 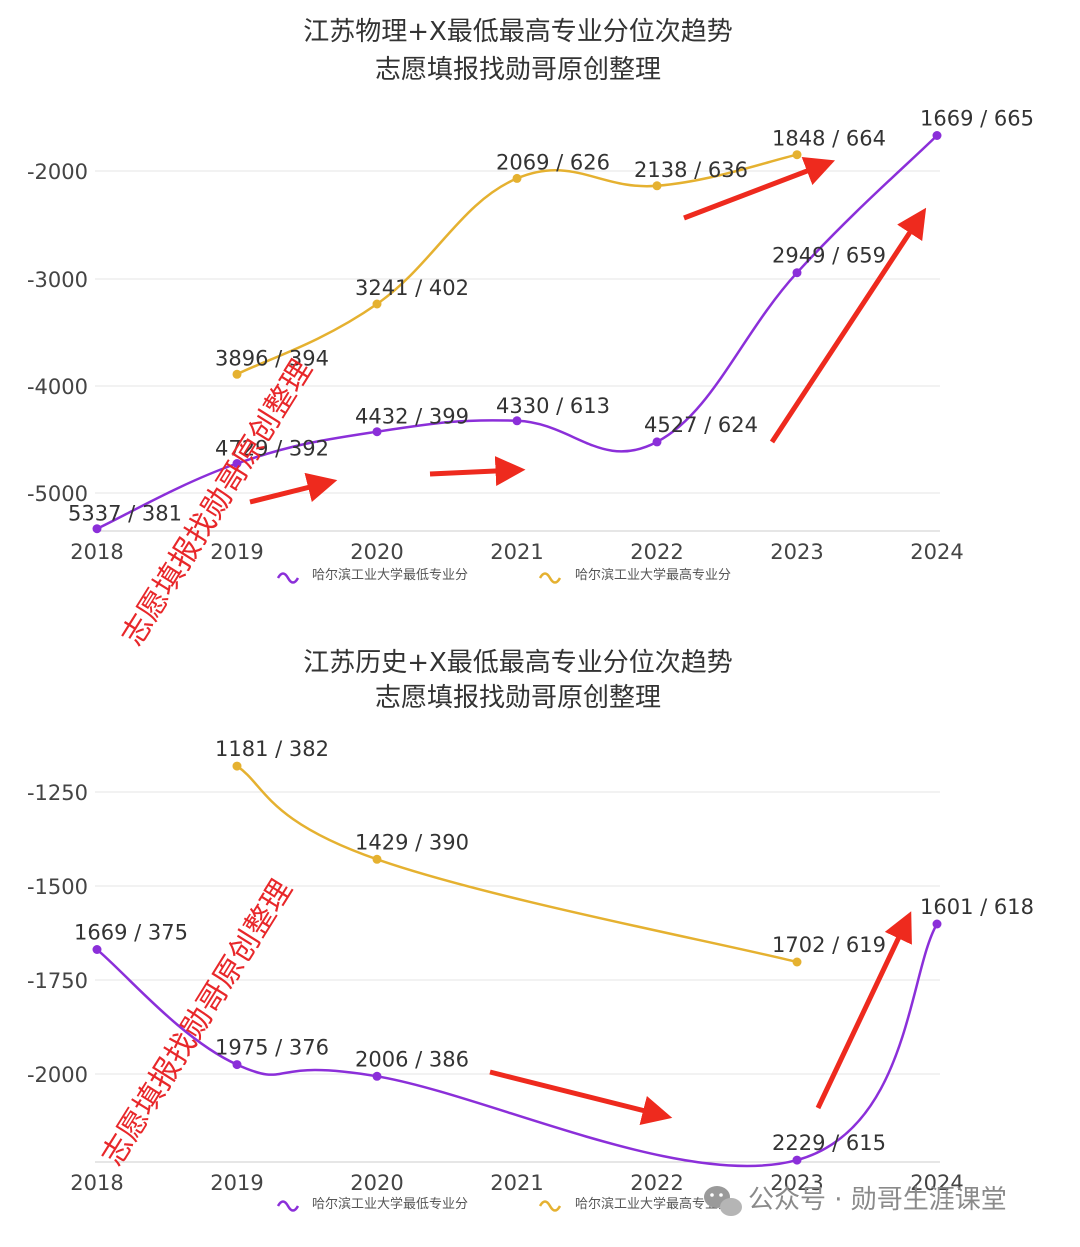 What do you see at coordinates (412, 1059) in the screenshot?
I see `data-label: 2006 / 386` at bounding box center [412, 1059].